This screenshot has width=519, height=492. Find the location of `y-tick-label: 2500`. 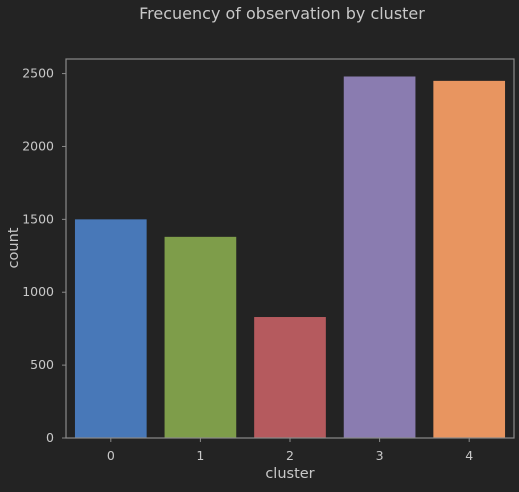

y-tick-label: 2500 is located at coordinates (38, 73).